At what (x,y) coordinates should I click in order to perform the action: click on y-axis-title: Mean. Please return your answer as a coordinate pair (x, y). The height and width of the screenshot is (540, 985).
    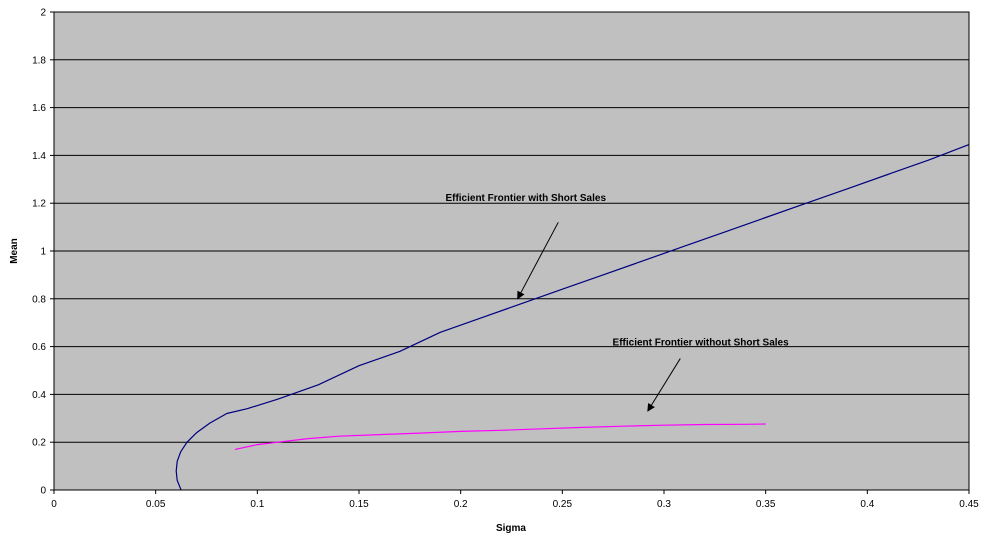
    Looking at the image, I should click on (14, 251).